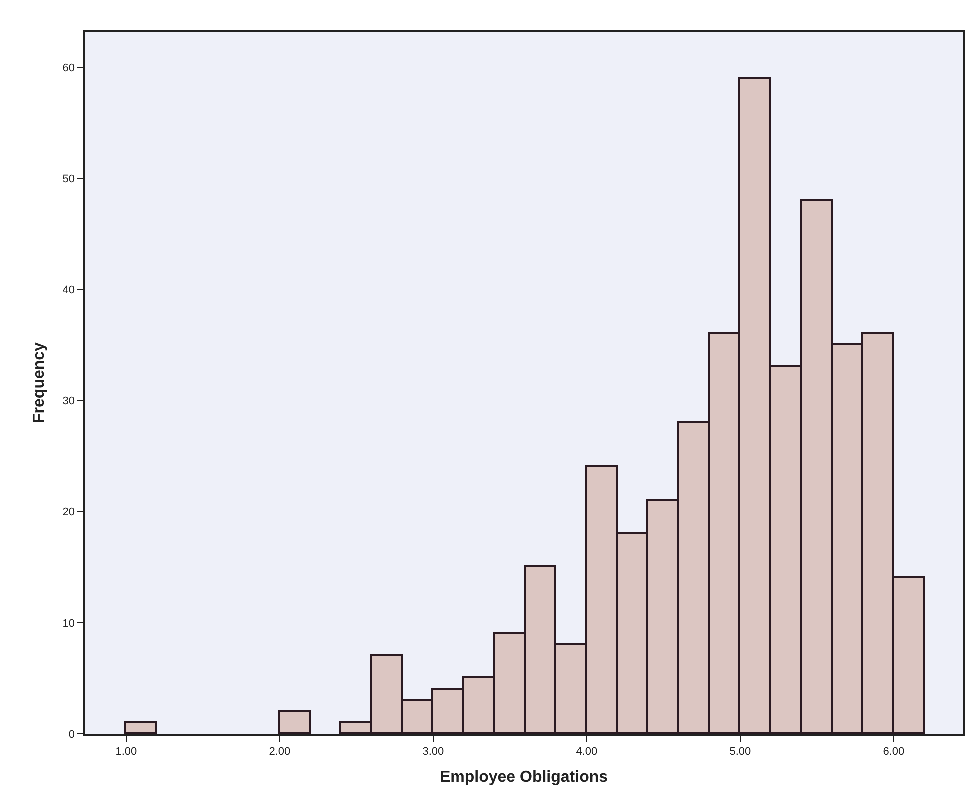  What do you see at coordinates (69, 624) in the screenshot?
I see `y-tick-label: 10` at bounding box center [69, 624].